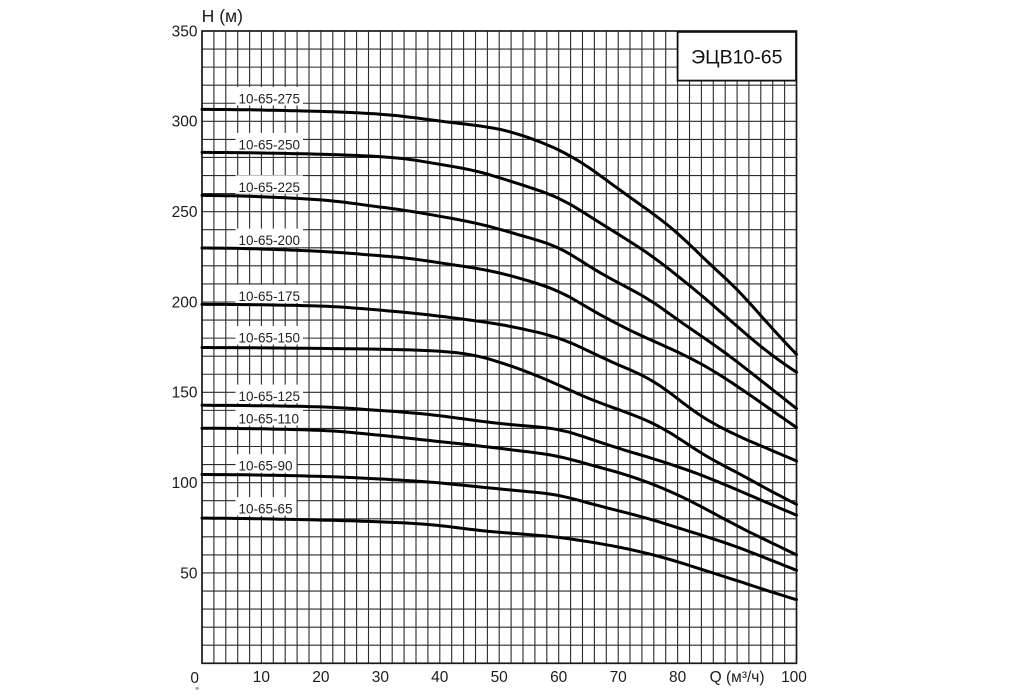 The width and height of the screenshot is (1024, 698). I want to click on svg-text: 10-65-175, so click(270, 296).